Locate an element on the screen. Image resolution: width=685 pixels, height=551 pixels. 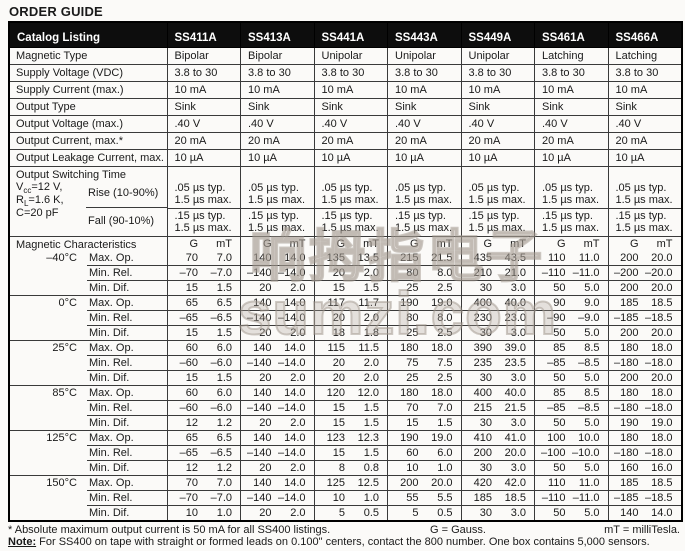
cell-mt-value: 2.0 is located at coordinates (371, 318).